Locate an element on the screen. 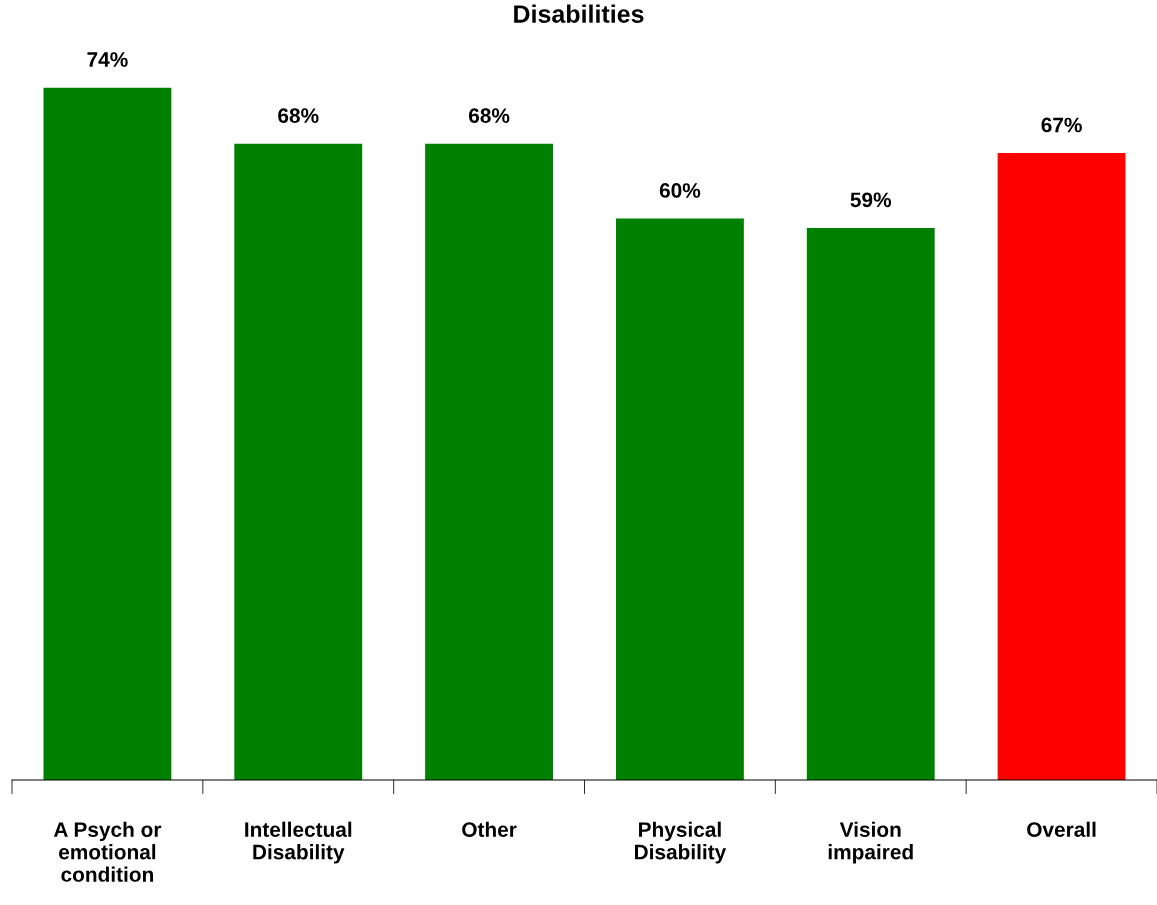 The image size is (1157, 905). x-tick-label: Intellectual Disability is located at coordinates (298, 842).